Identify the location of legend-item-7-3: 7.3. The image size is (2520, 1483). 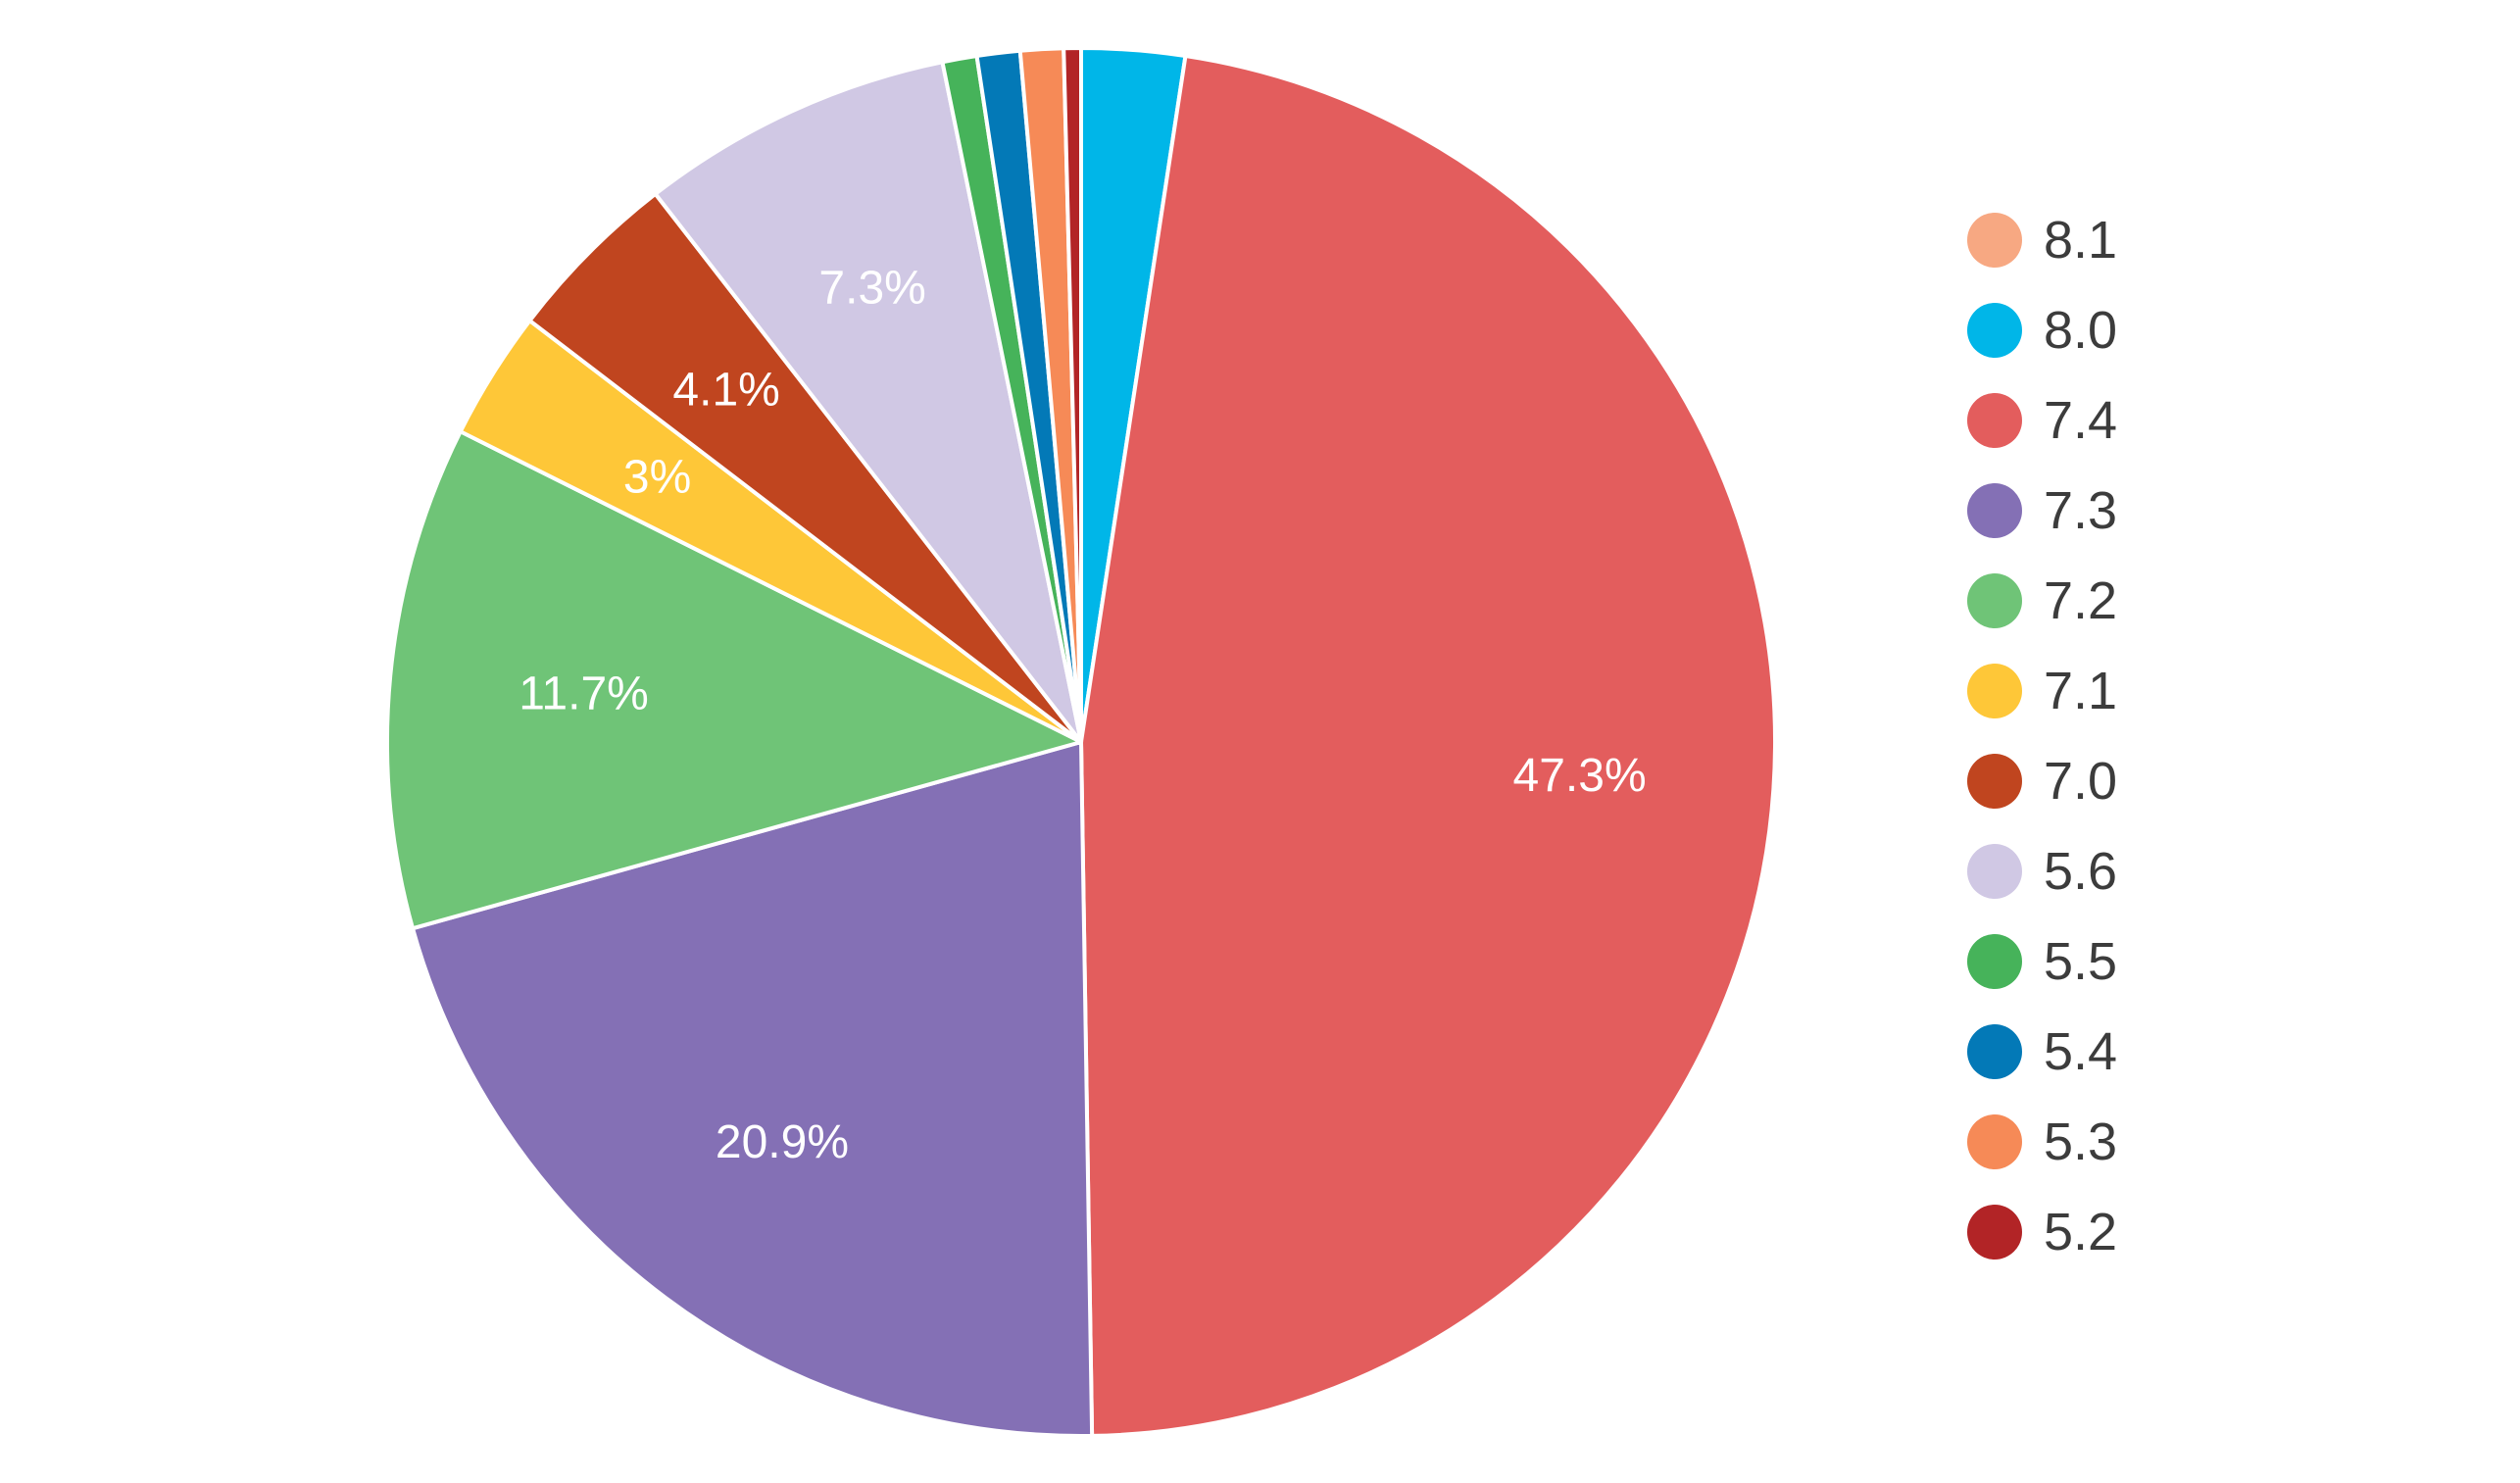
(2042, 510).